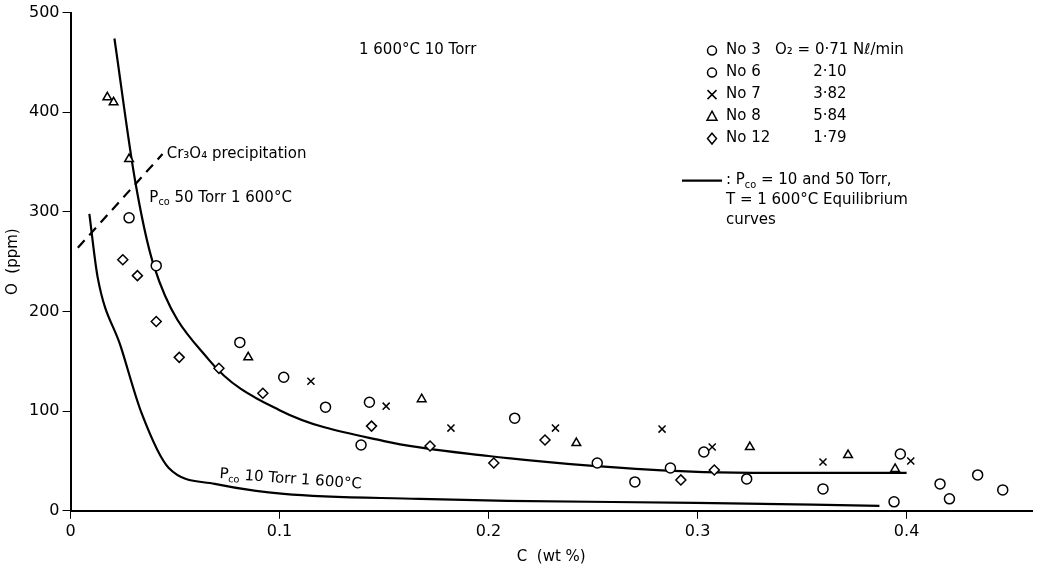  What do you see at coordinates (44, 111) in the screenshot?
I see `y-tick-label: 400` at bounding box center [44, 111].